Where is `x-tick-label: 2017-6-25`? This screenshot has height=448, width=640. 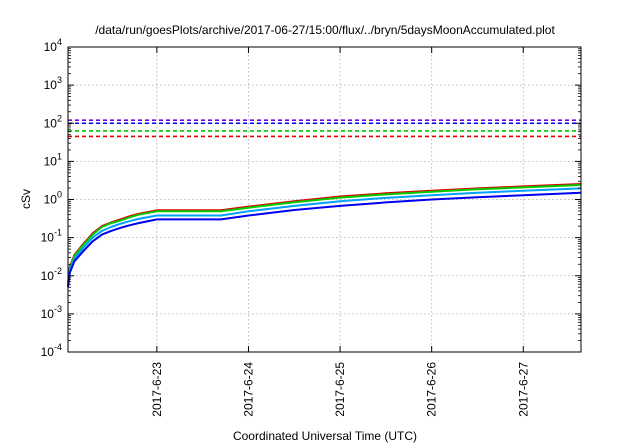
x-tick-label: 2017-6-25 is located at coordinates (340, 389).